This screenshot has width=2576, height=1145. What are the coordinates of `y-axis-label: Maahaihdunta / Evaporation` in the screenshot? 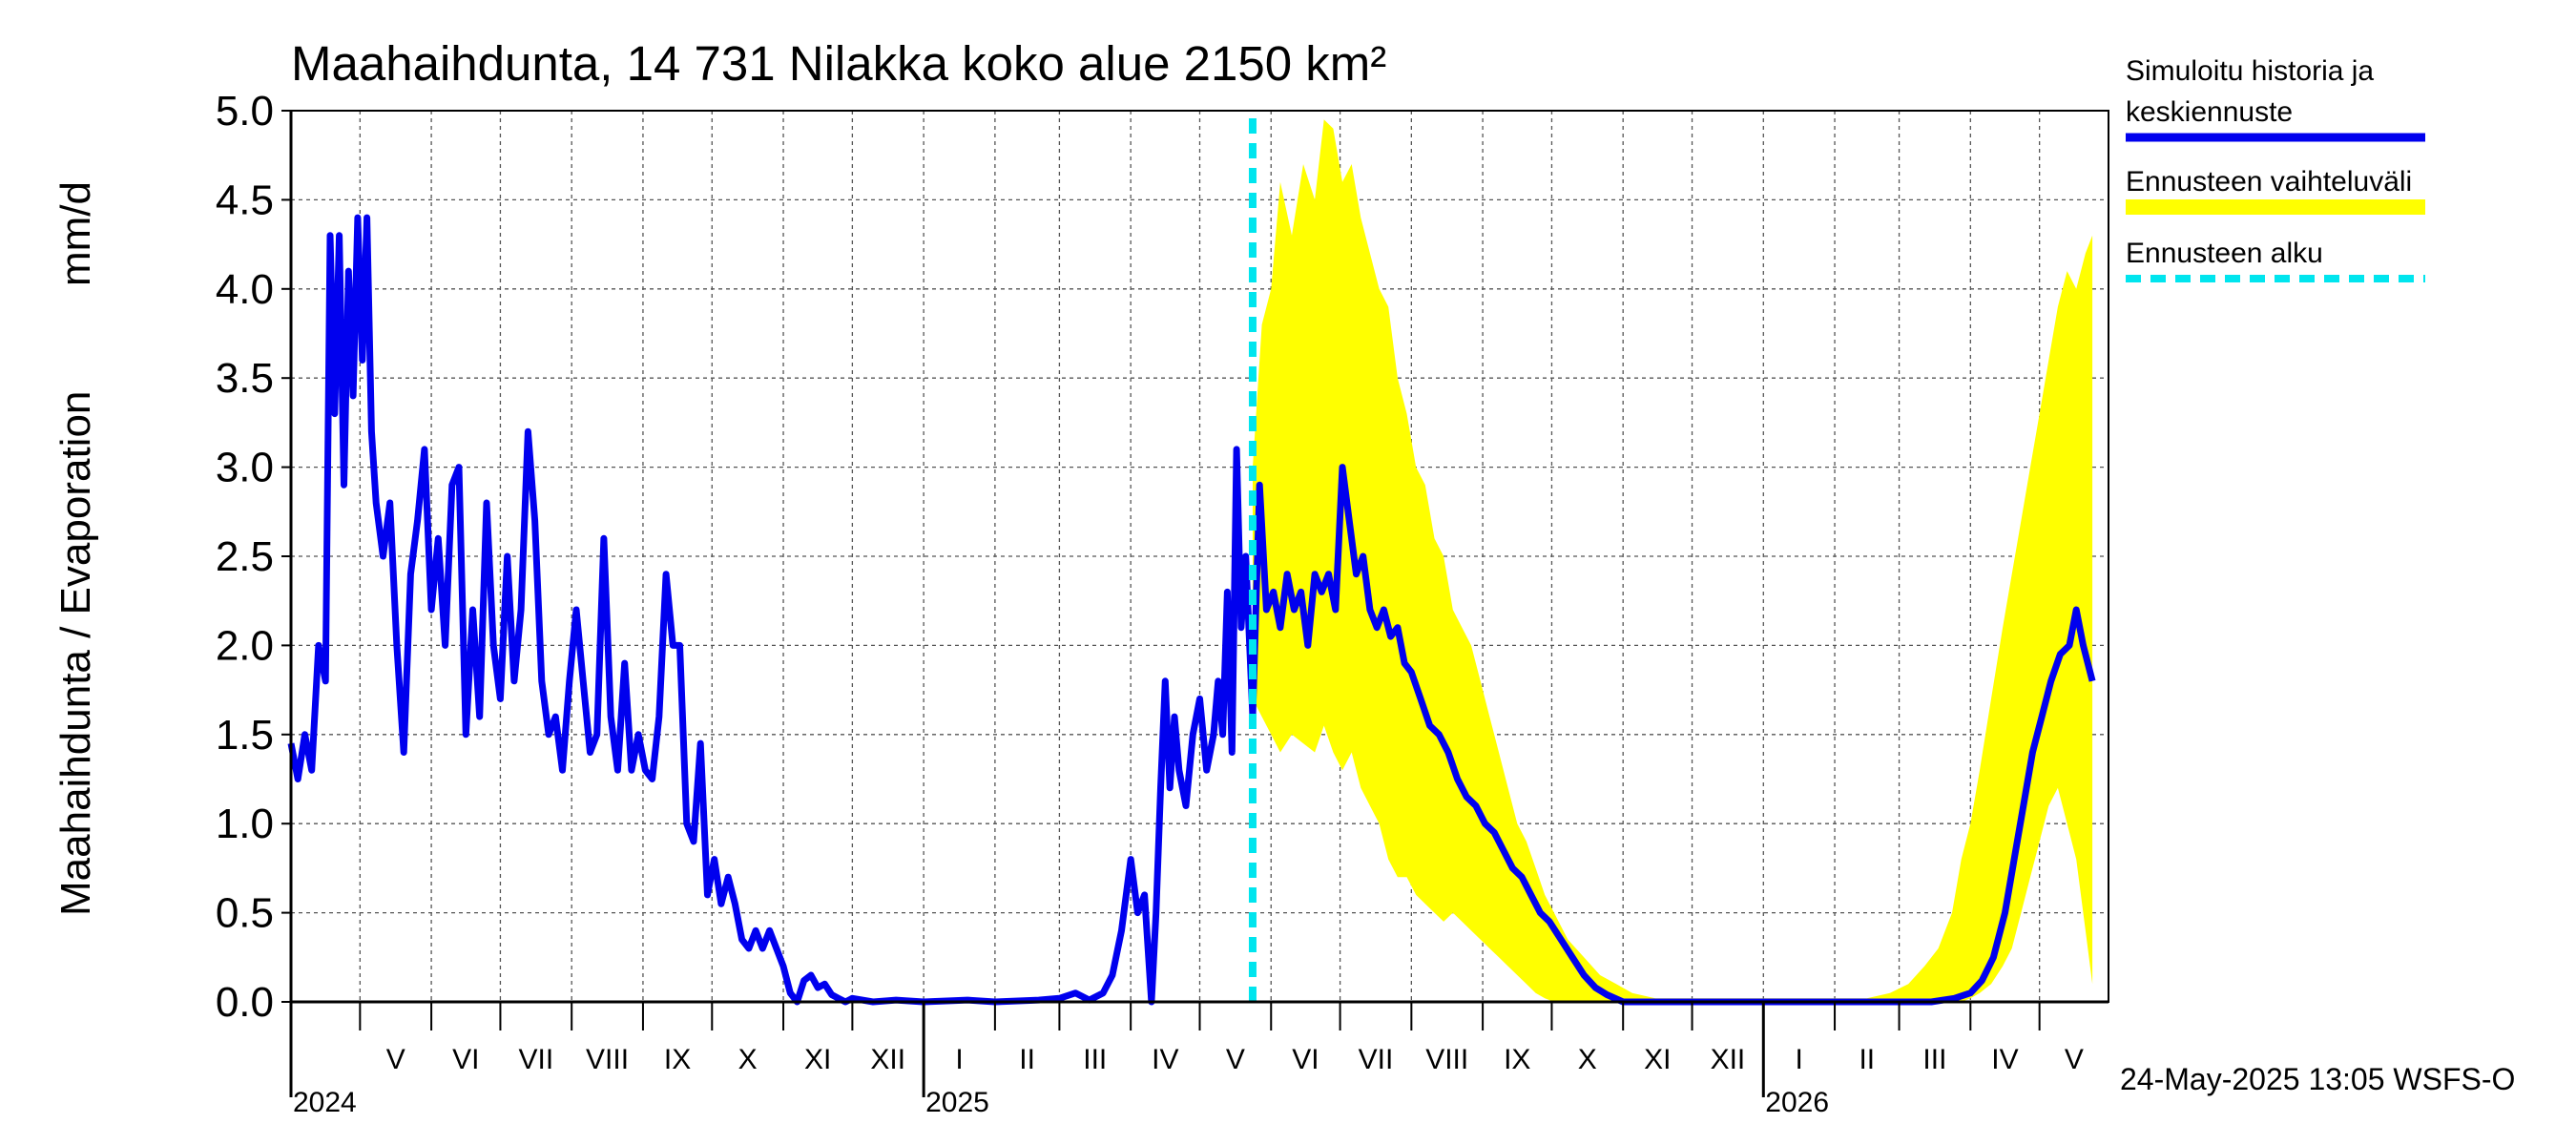 It's located at (75, 653).